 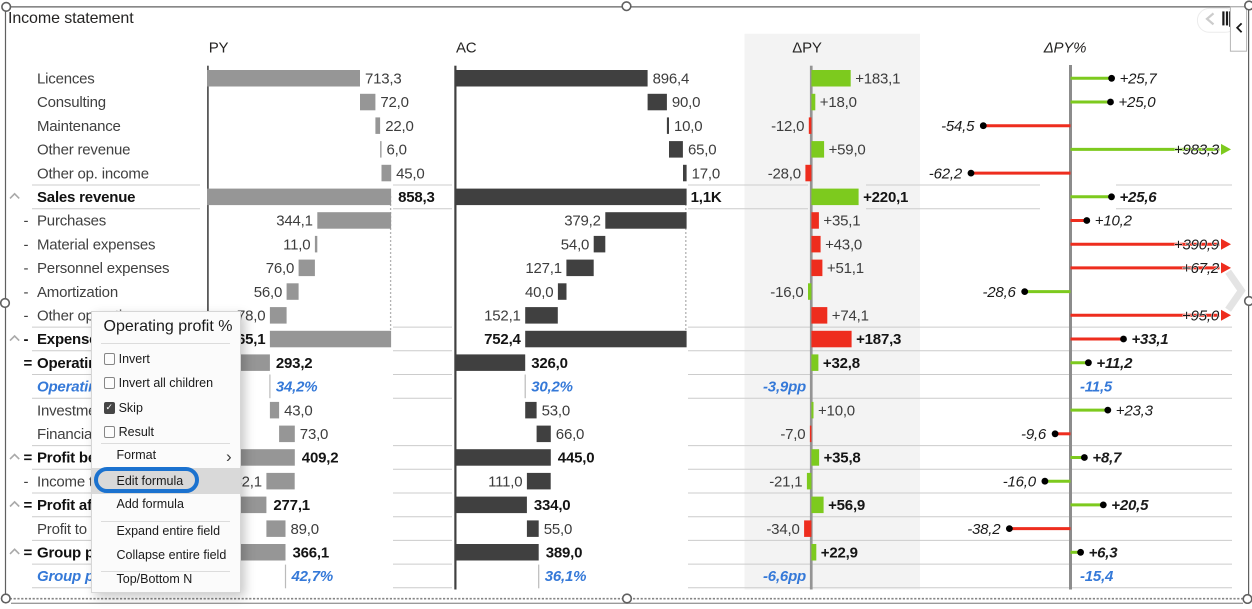 I want to click on svg-text: +25,7, so click(x=1139, y=79).